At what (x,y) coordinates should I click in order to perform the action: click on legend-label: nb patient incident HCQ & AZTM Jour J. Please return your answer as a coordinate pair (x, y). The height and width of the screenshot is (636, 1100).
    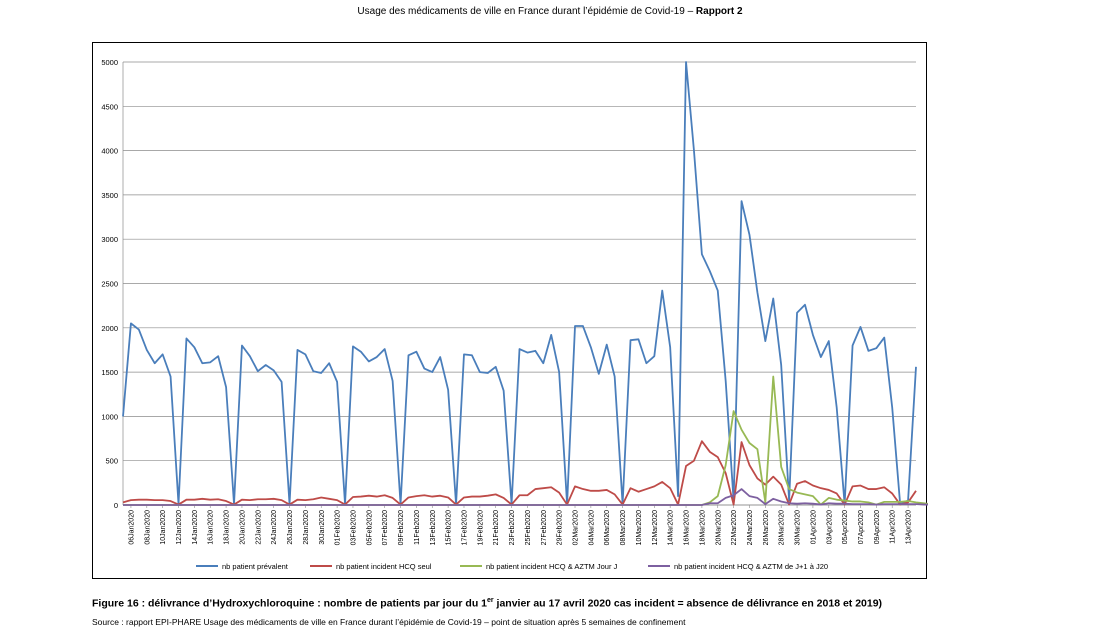
    Looking at the image, I should click on (552, 566).